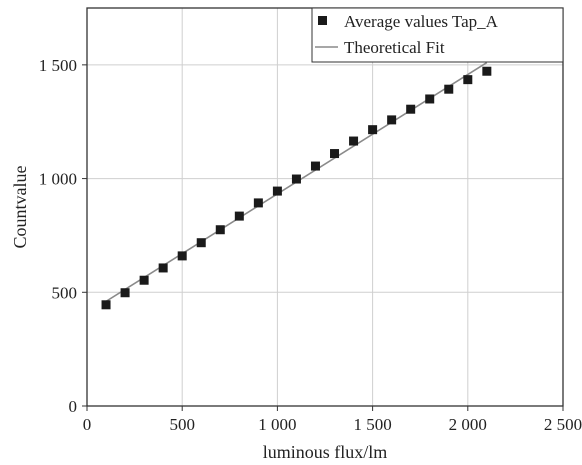 The image size is (582, 465). What do you see at coordinates (277, 424) in the screenshot?
I see `x-tick-label: 1 000` at bounding box center [277, 424].